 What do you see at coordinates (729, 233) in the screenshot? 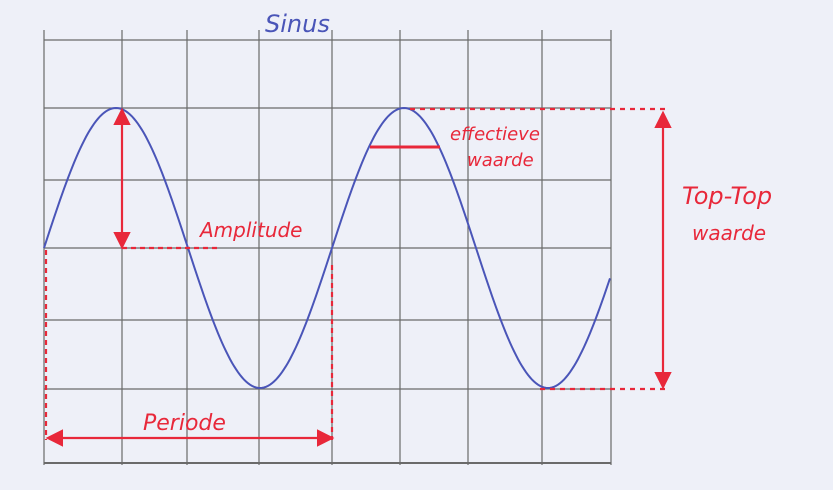
I see `peak-to-peak-label-line2: waarde` at bounding box center [729, 233].